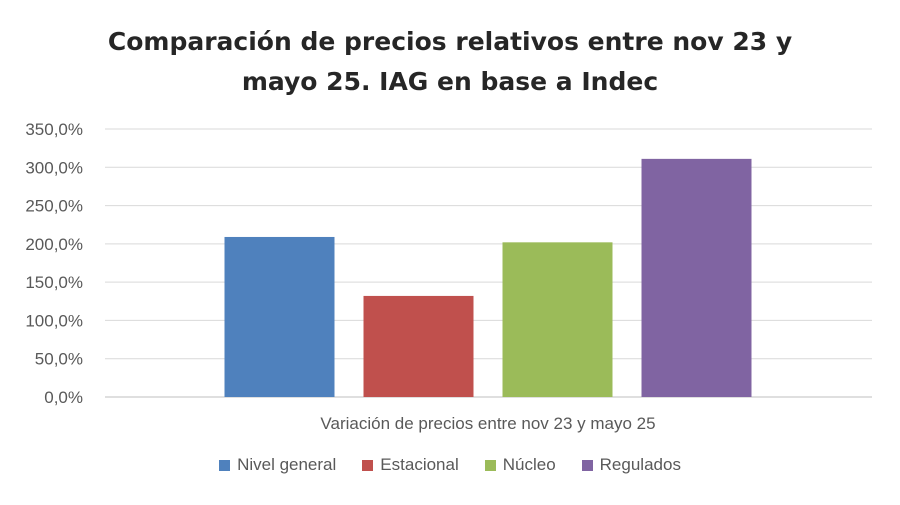 This screenshot has height=505, width=900. What do you see at coordinates (225, 465) in the screenshot?
I see `legend-swatch-nivel-general` at bounding box center [225, 465].